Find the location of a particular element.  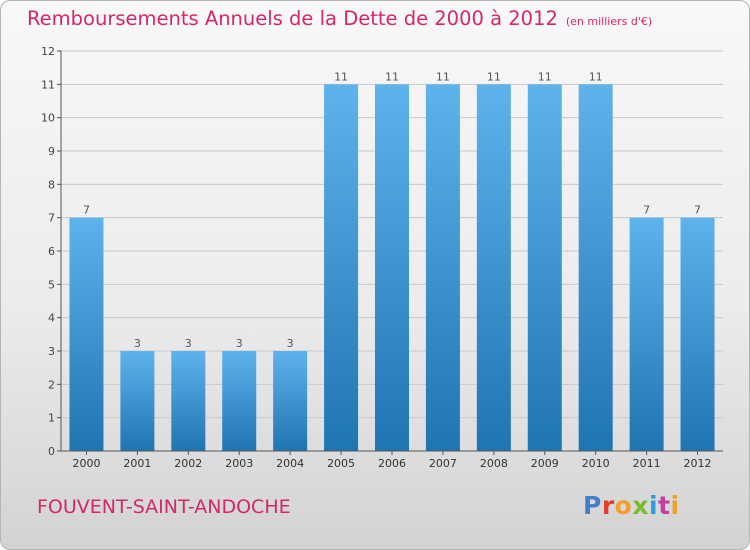

x-tick-label: 2000 is located at coordinates (86, 463).